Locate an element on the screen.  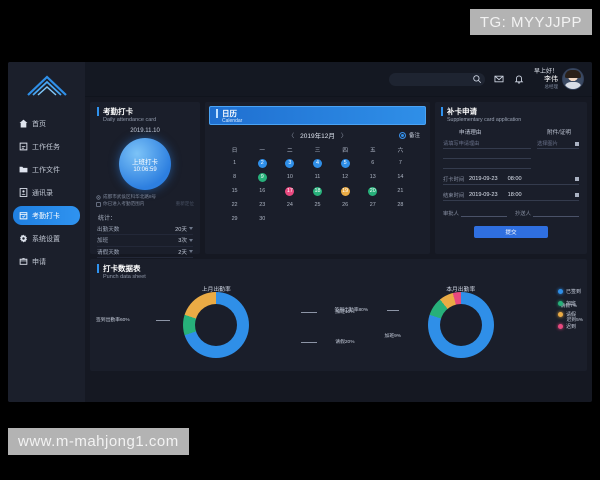
prev-month-icon: 〈 is located at coordinates (291, 136).